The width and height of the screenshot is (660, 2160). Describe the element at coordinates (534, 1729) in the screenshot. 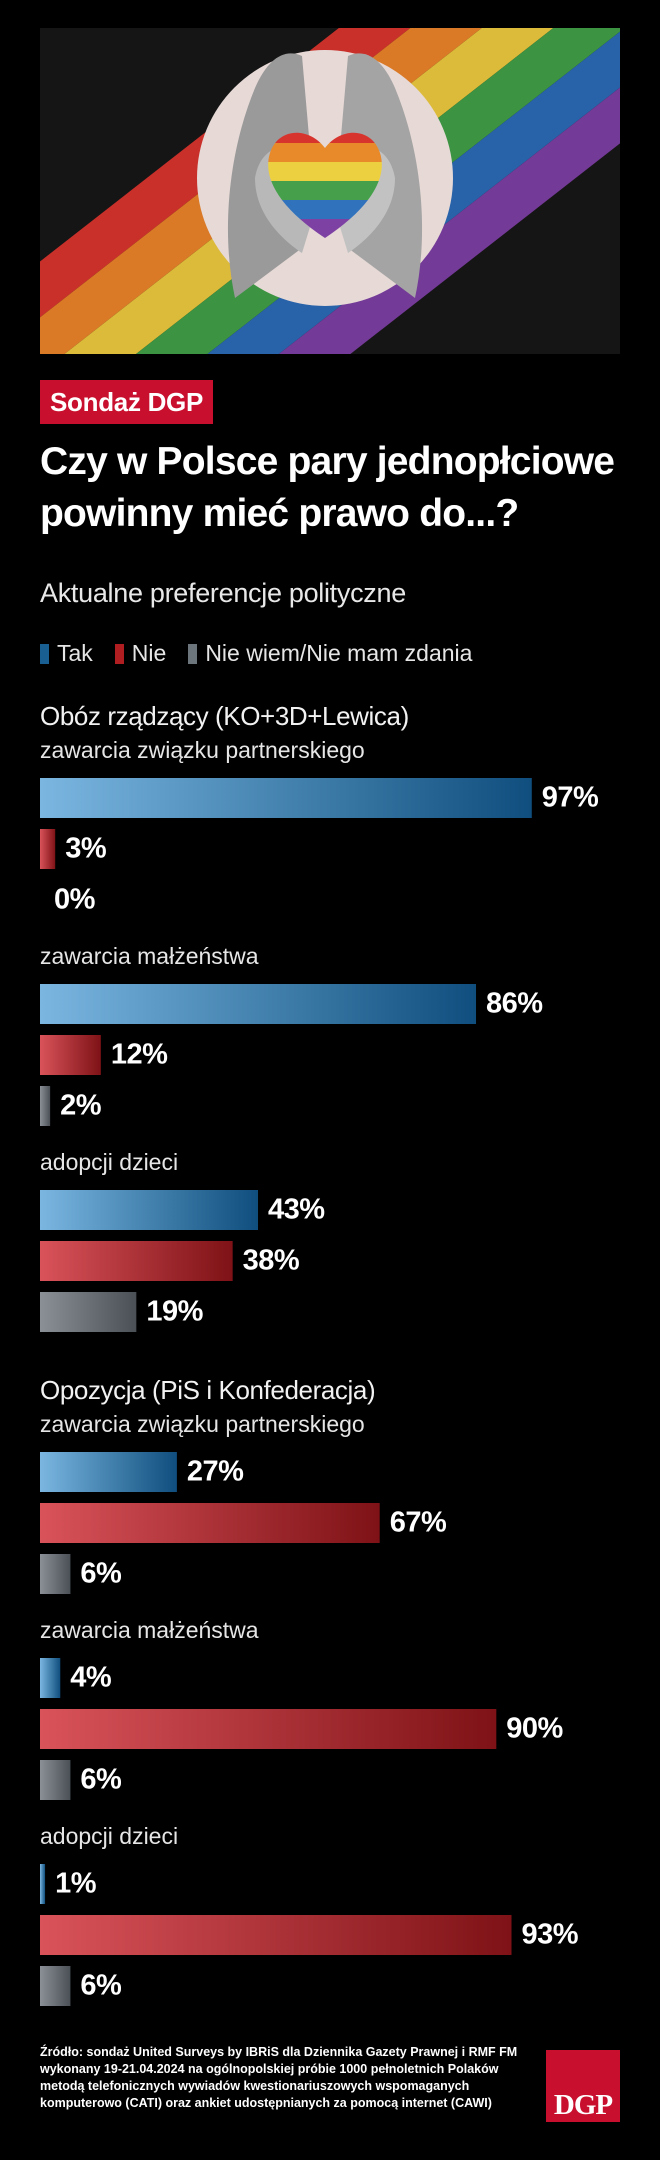

I see `data-label-nie: 90%` at that location.